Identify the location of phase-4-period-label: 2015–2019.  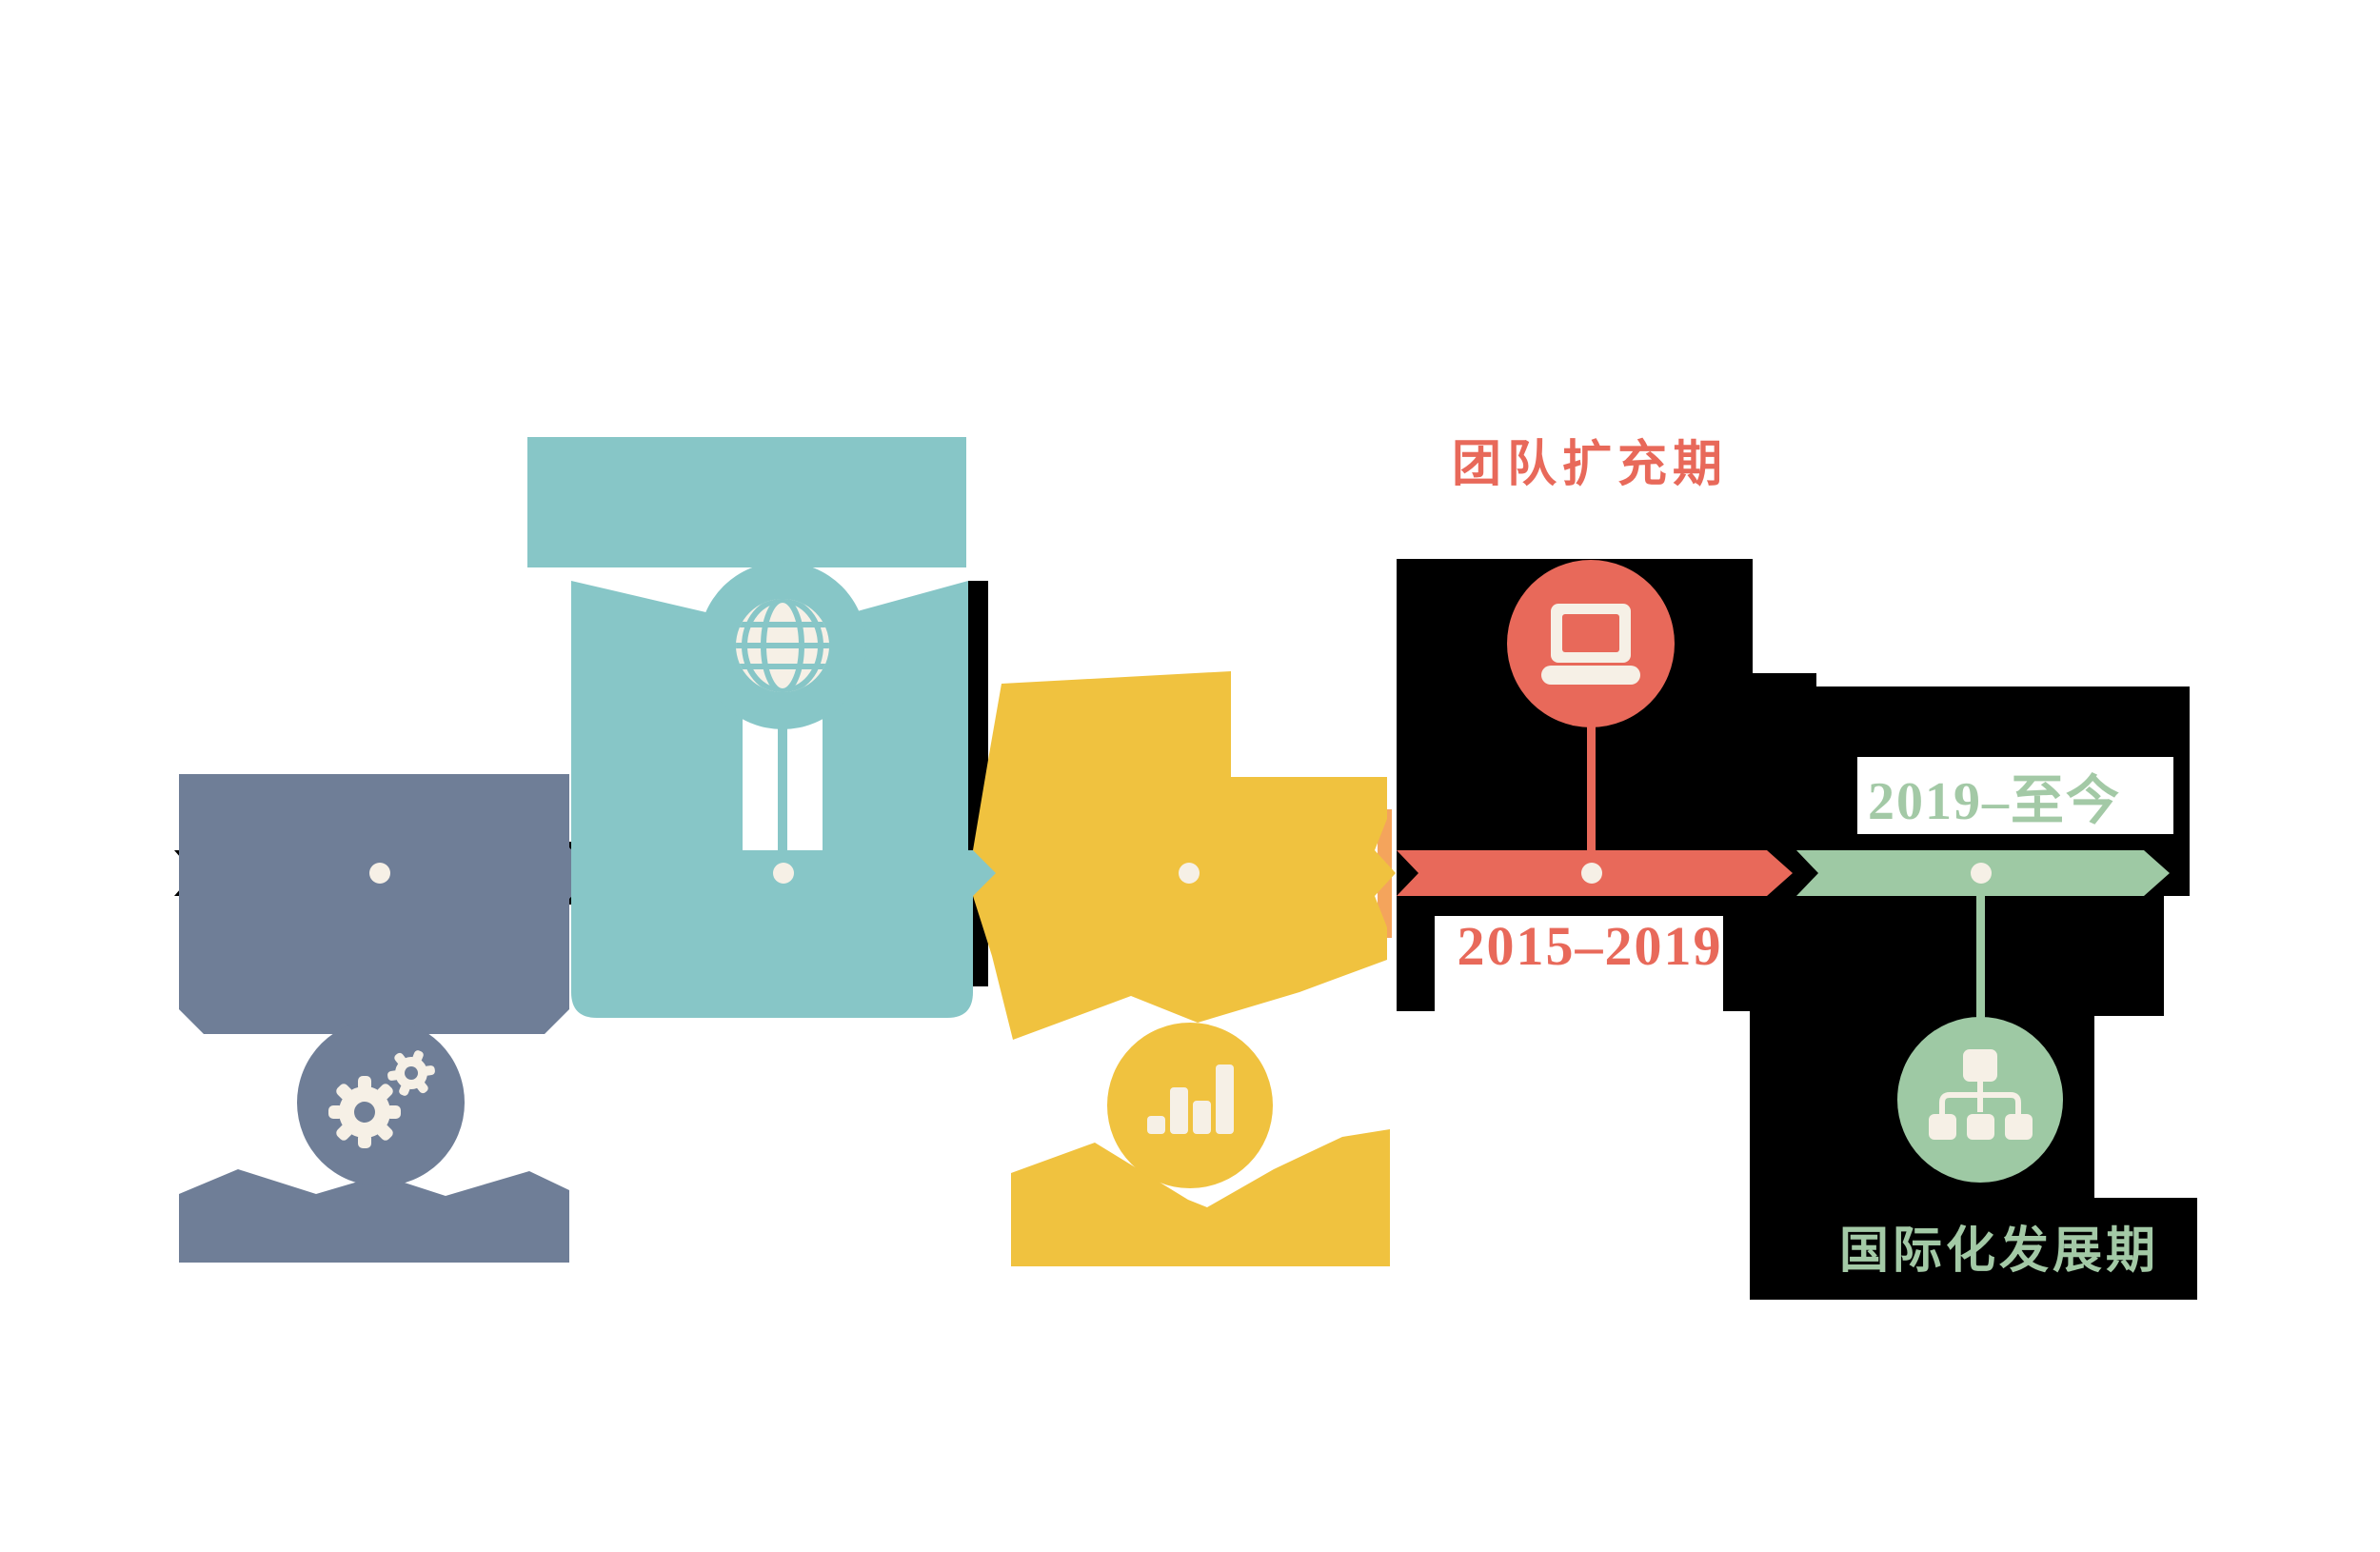
(1590, 946).